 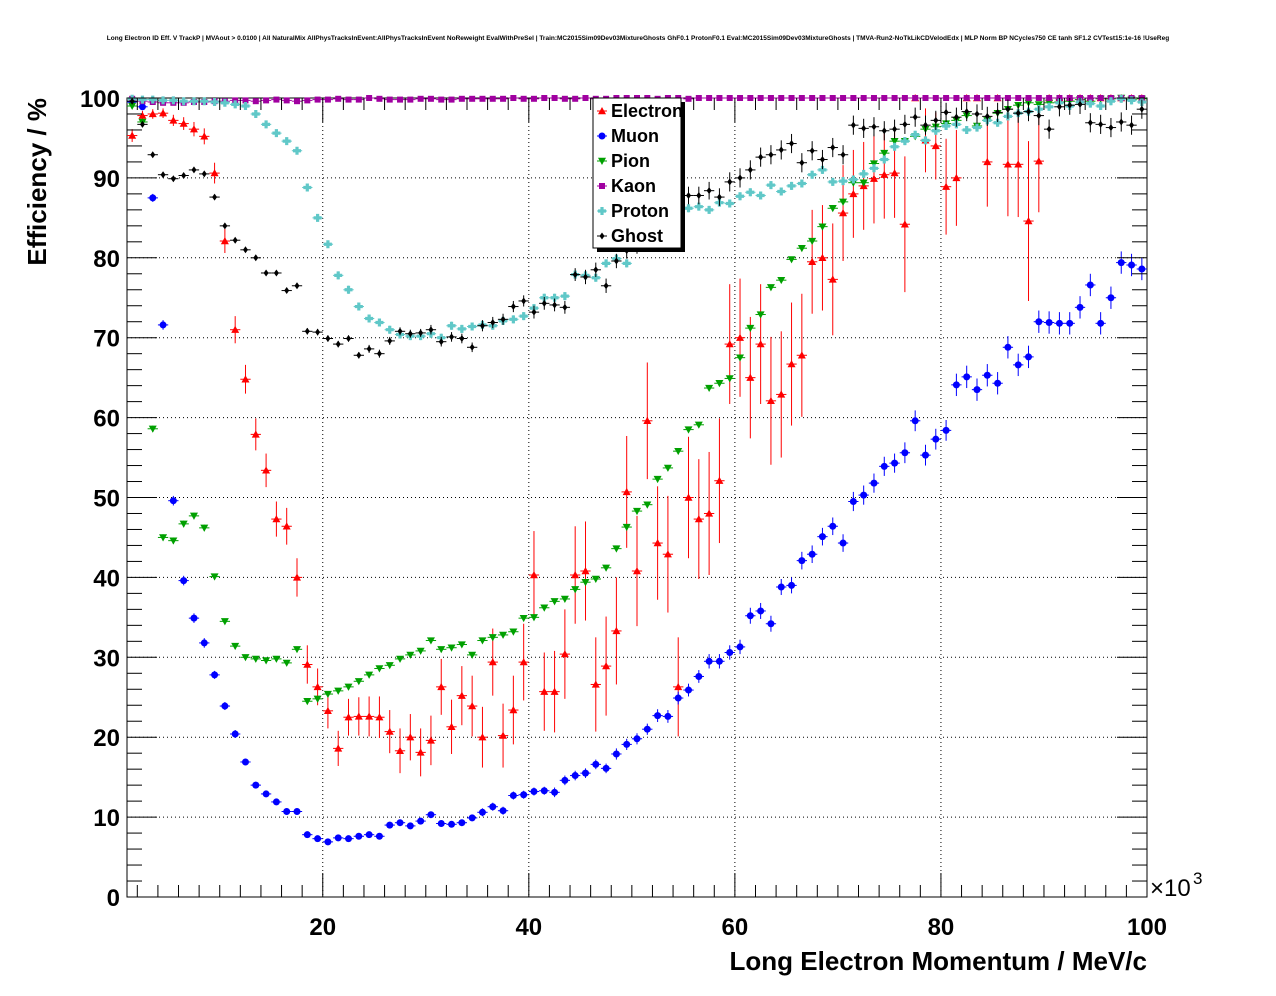 I want to click on legend-label: Kaon, so click(x=633, y=186).